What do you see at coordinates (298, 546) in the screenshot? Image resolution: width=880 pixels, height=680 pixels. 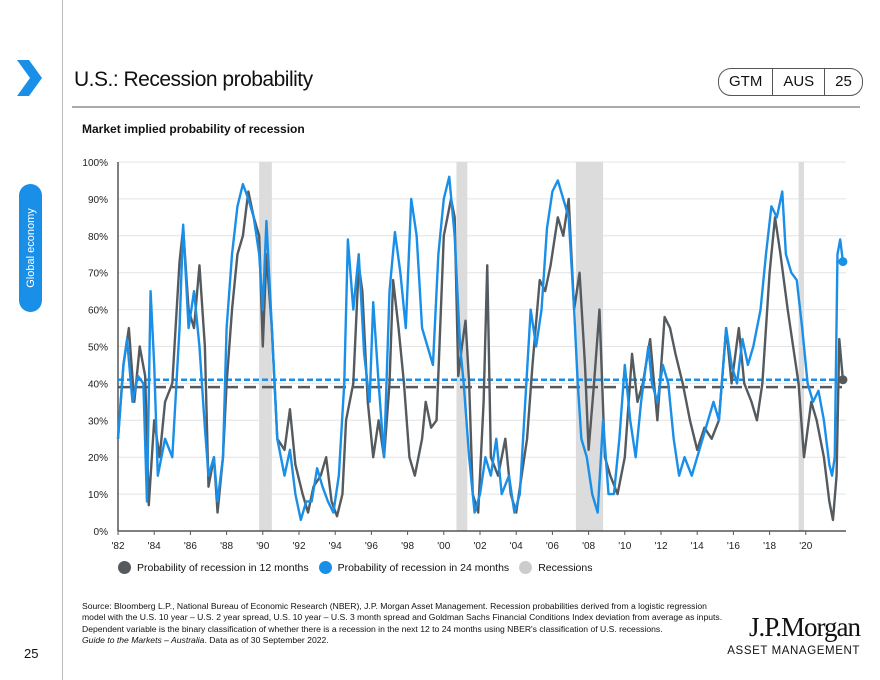 I see `x-tick-label: '92` at bounding box center [298, 546].